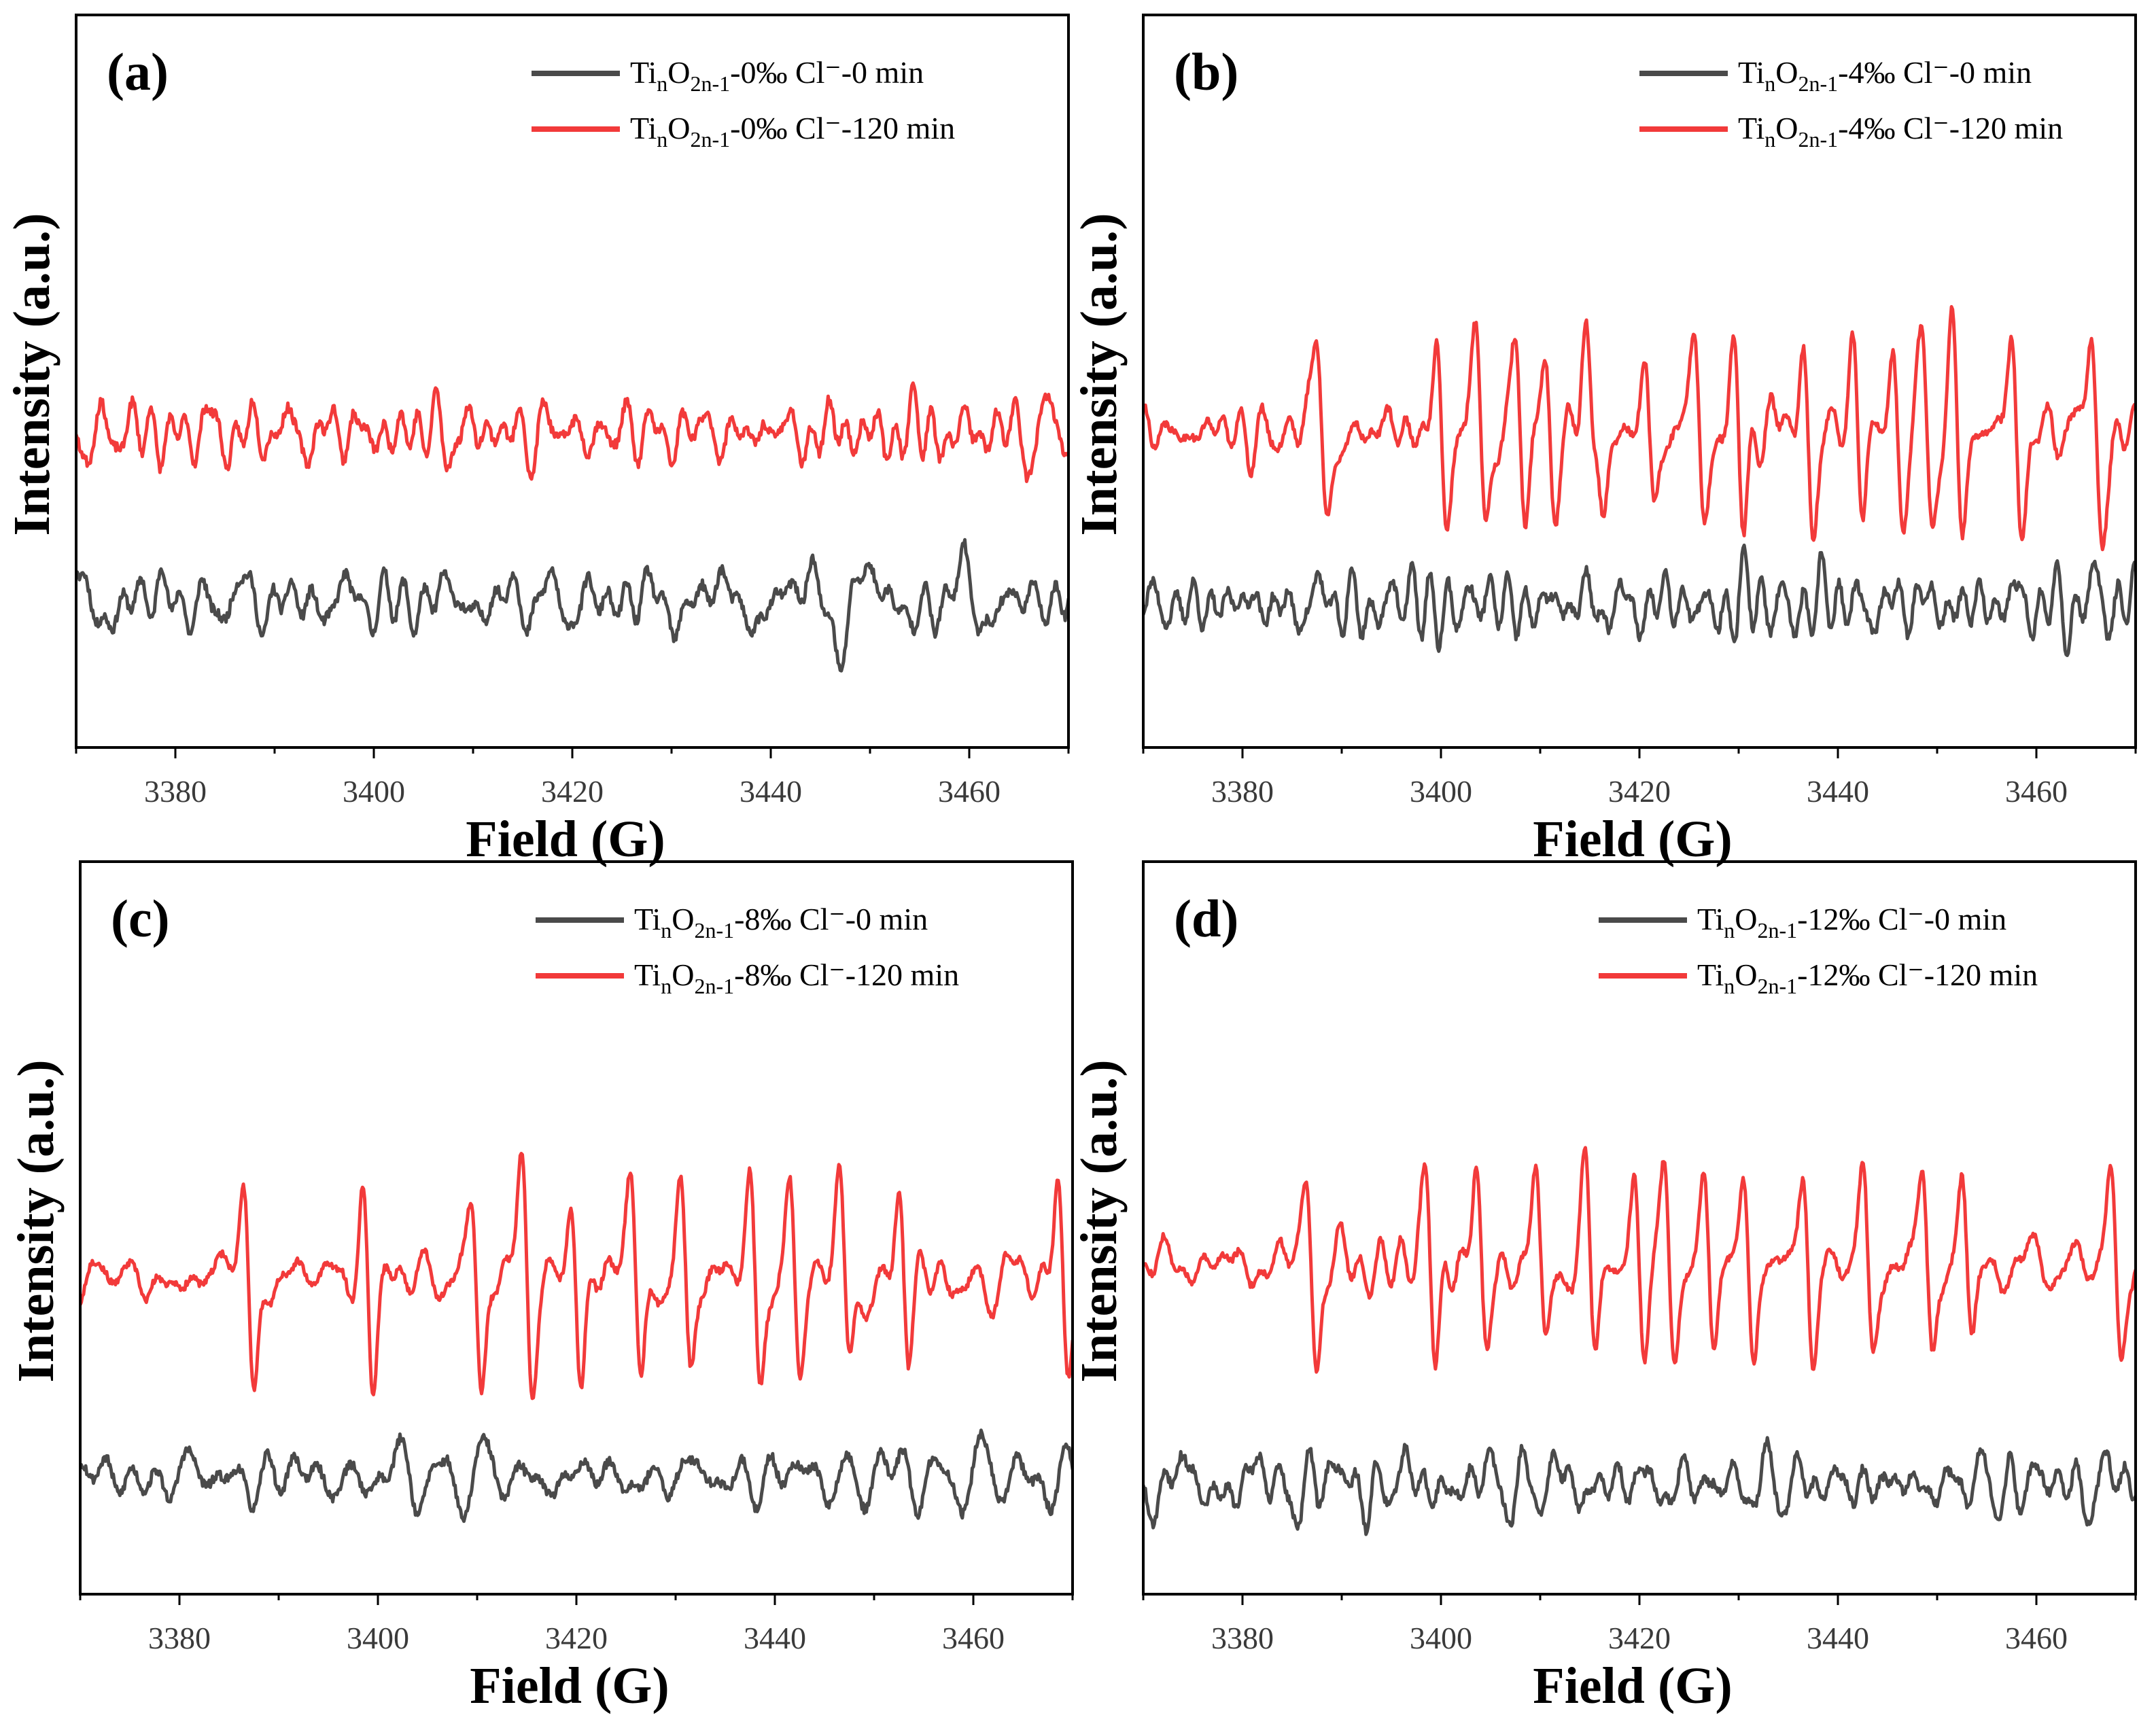  What do you see at coordinates (777, 75) in the screenshot?
I see `legend-entry: TinO2n-1-0‰ Cl⁻-0 min` at bounding box center [777, 75].